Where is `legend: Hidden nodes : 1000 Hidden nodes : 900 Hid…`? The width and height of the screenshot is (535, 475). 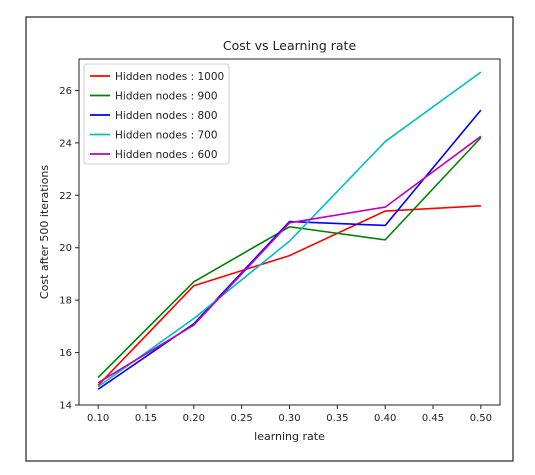
legend: Hidden nodes : 1000 Hidden nodes : 900 Hid… is located at coordinates (156, 114).